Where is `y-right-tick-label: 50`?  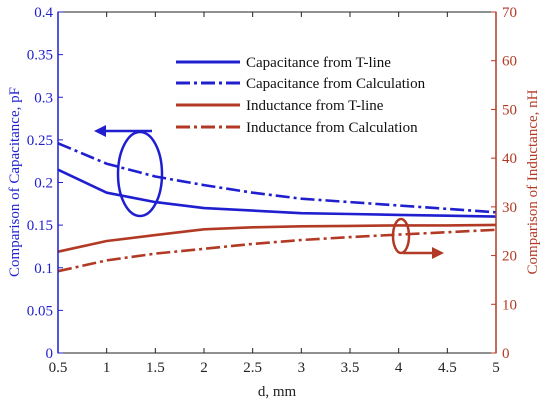
y-right-tick-label: 50 is located at coordinates (509, 110).